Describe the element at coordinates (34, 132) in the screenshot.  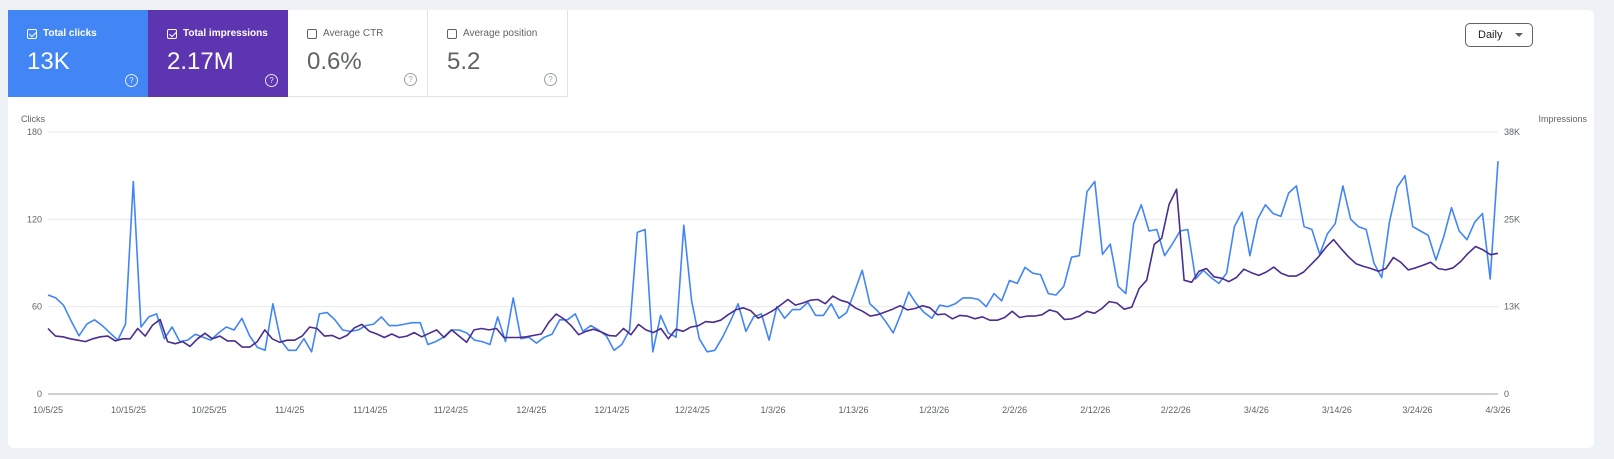
I see `y-left-tick-label: 180` at that location.